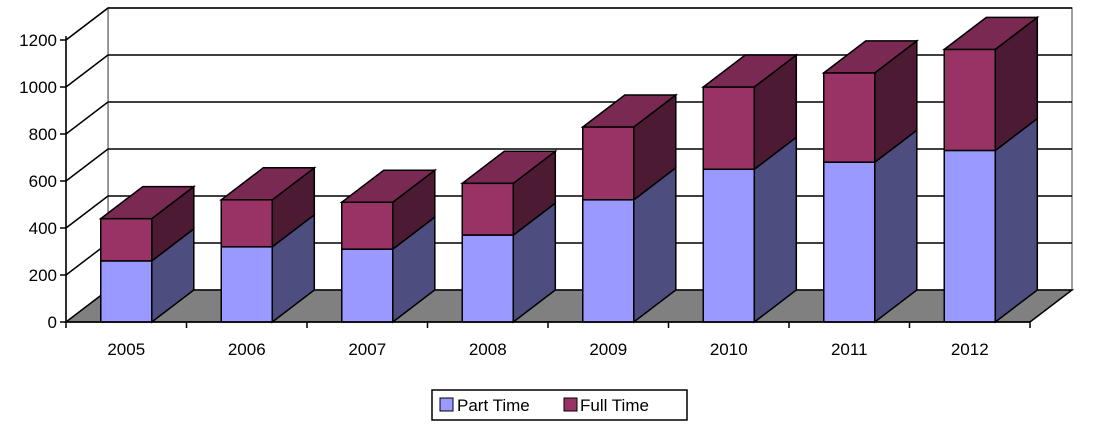 This screenshot has width=1102, height=424. What do you see at coordinates (52, 322) in the screenshot?
I see `y-tick-label: 0` at bounding box center [52, 322].